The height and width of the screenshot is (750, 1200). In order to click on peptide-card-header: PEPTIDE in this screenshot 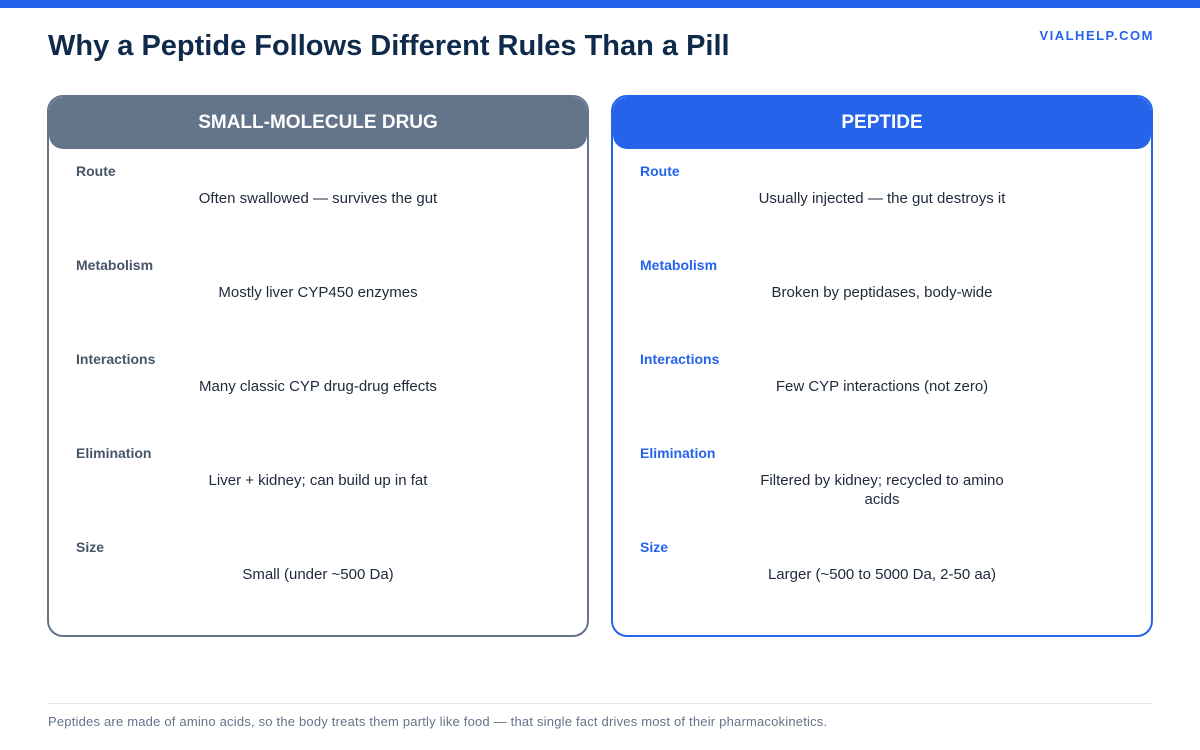, I will do `click(882, 123)`.